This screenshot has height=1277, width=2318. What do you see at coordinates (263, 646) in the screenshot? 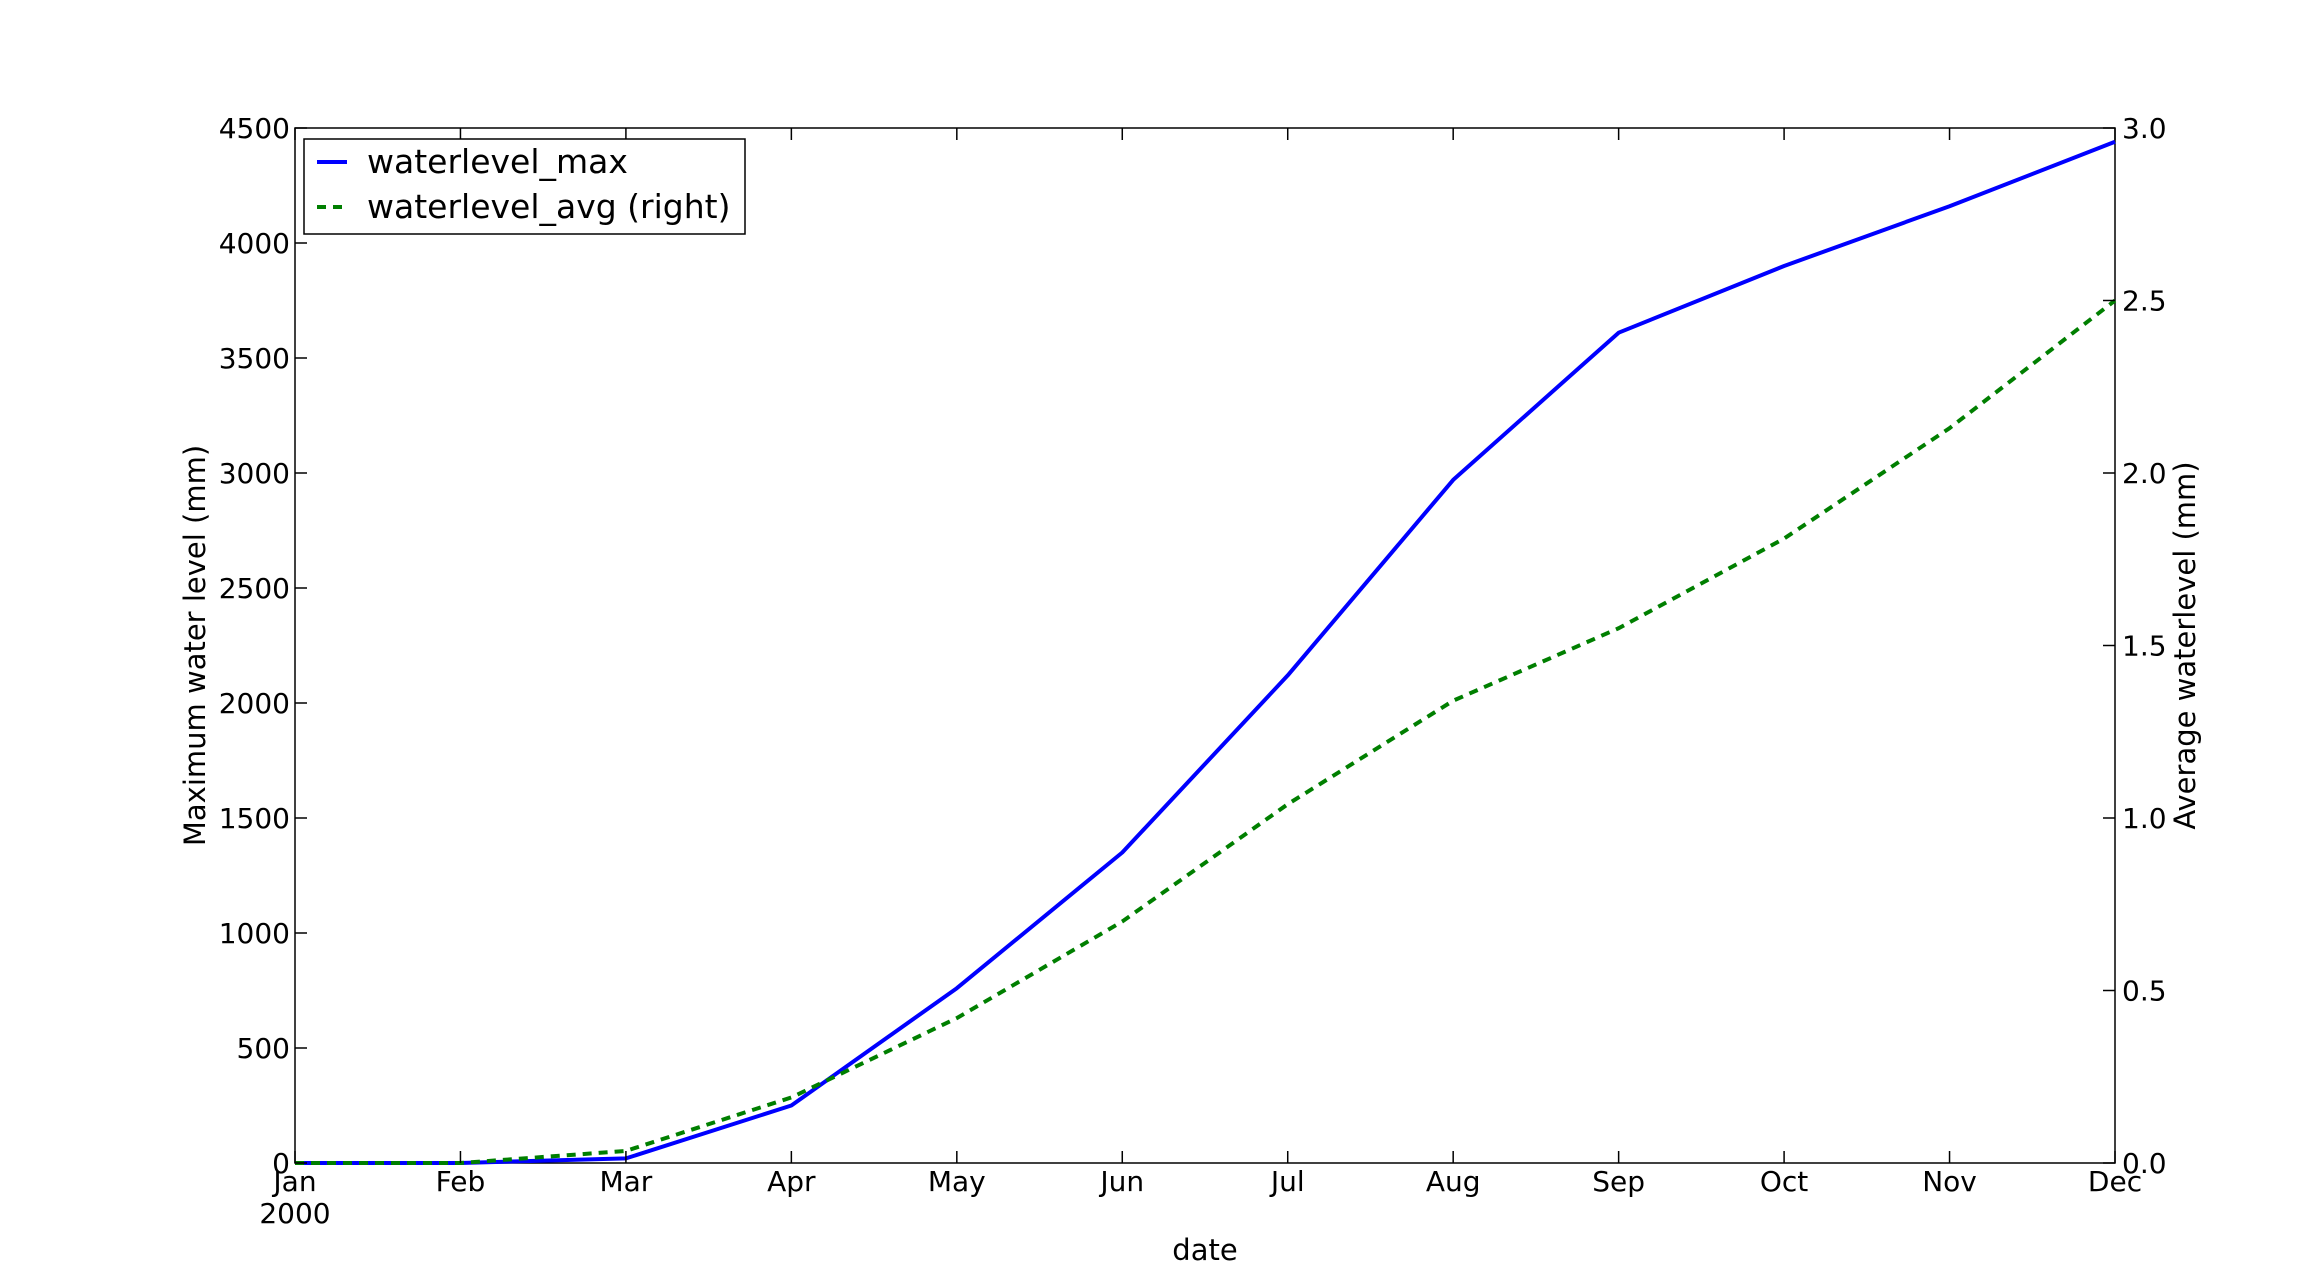
I see `left-y-axis: 0 500 1000 1500 2000 2500 3000 3500 4000 4500` at bounding box center [263, 646].